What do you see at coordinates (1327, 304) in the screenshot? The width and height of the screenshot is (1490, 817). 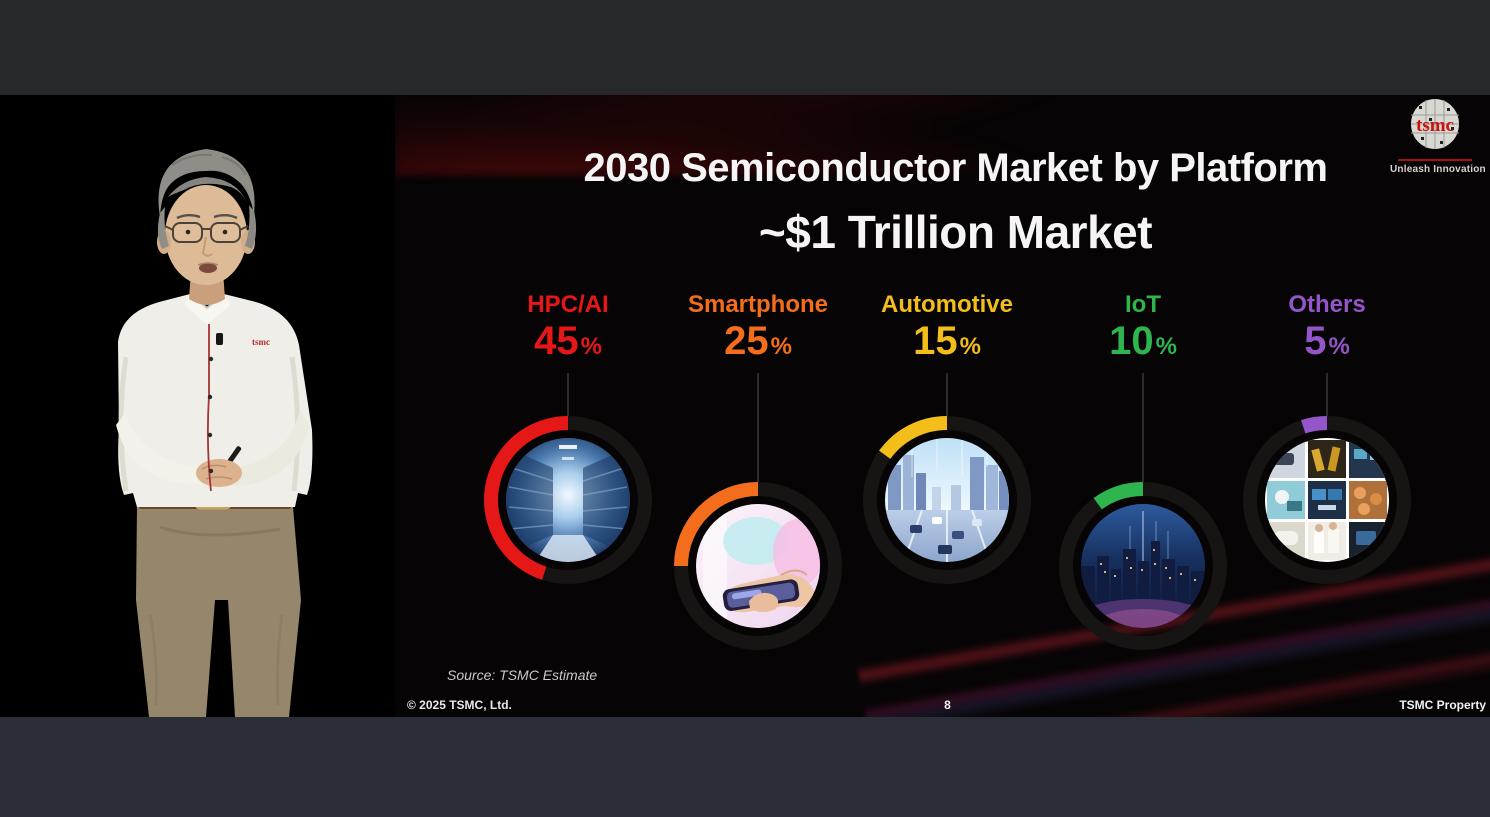 I see `platform-label: Others` at bounding box center [1327, 304].